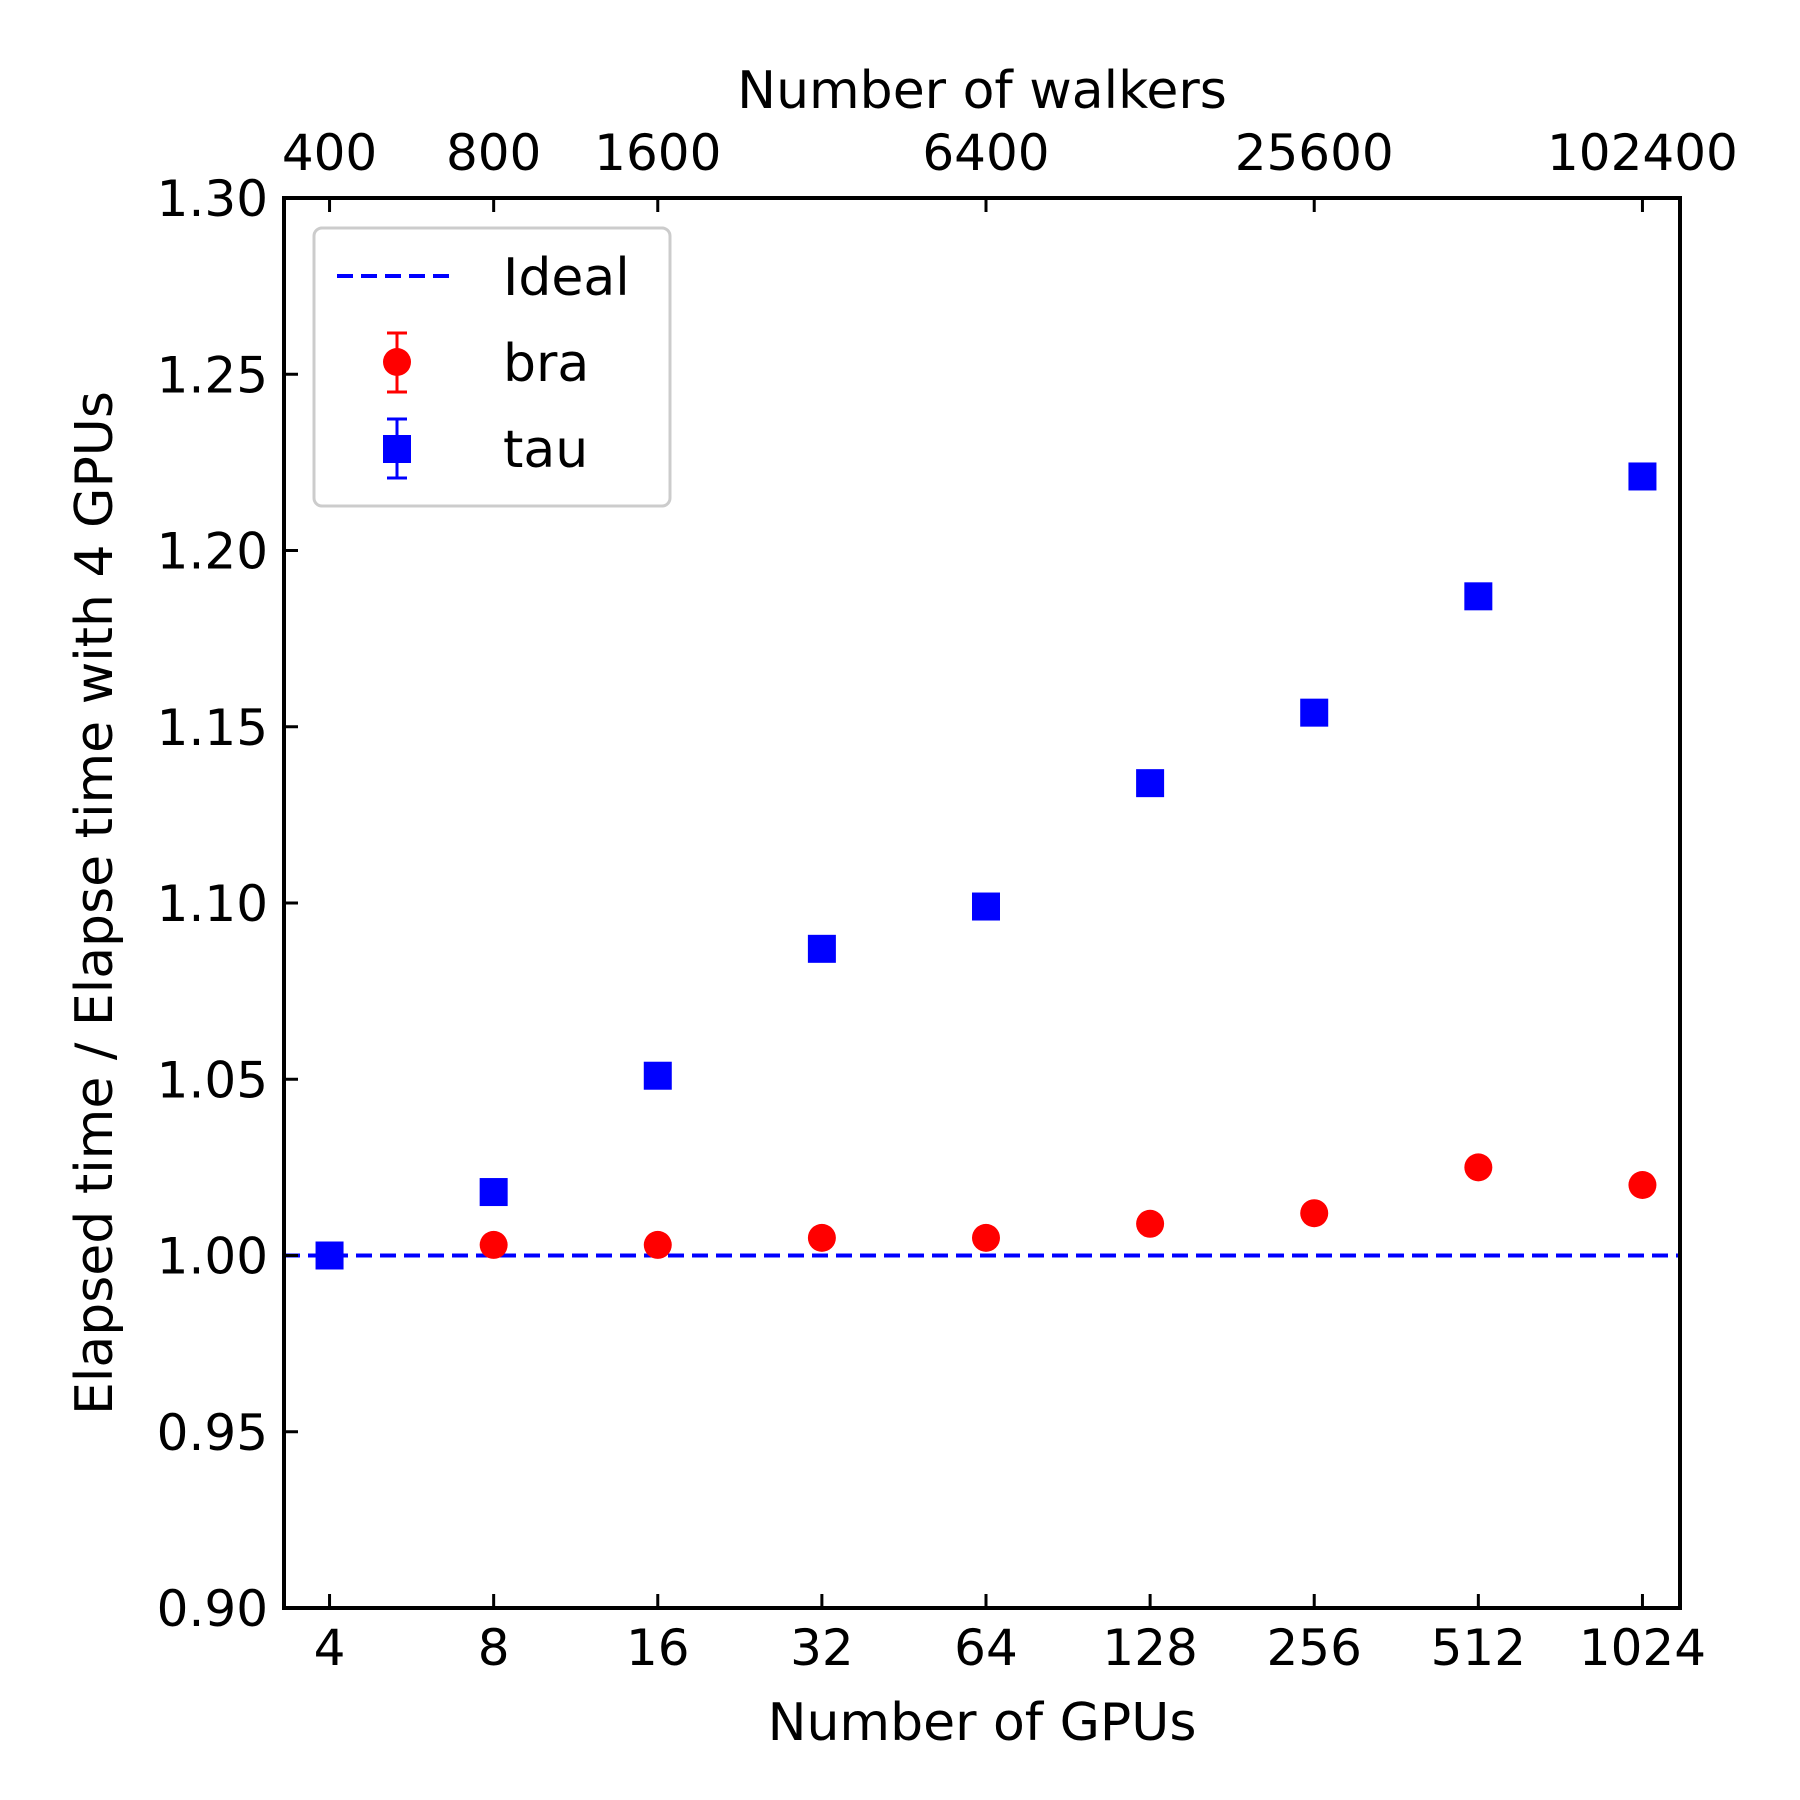 The height and width of the screenshot is (1800, 1800). Describe the element at coordinates (1149, 1648) in the screenshot. I see `x-tick-label: 128` at that location.